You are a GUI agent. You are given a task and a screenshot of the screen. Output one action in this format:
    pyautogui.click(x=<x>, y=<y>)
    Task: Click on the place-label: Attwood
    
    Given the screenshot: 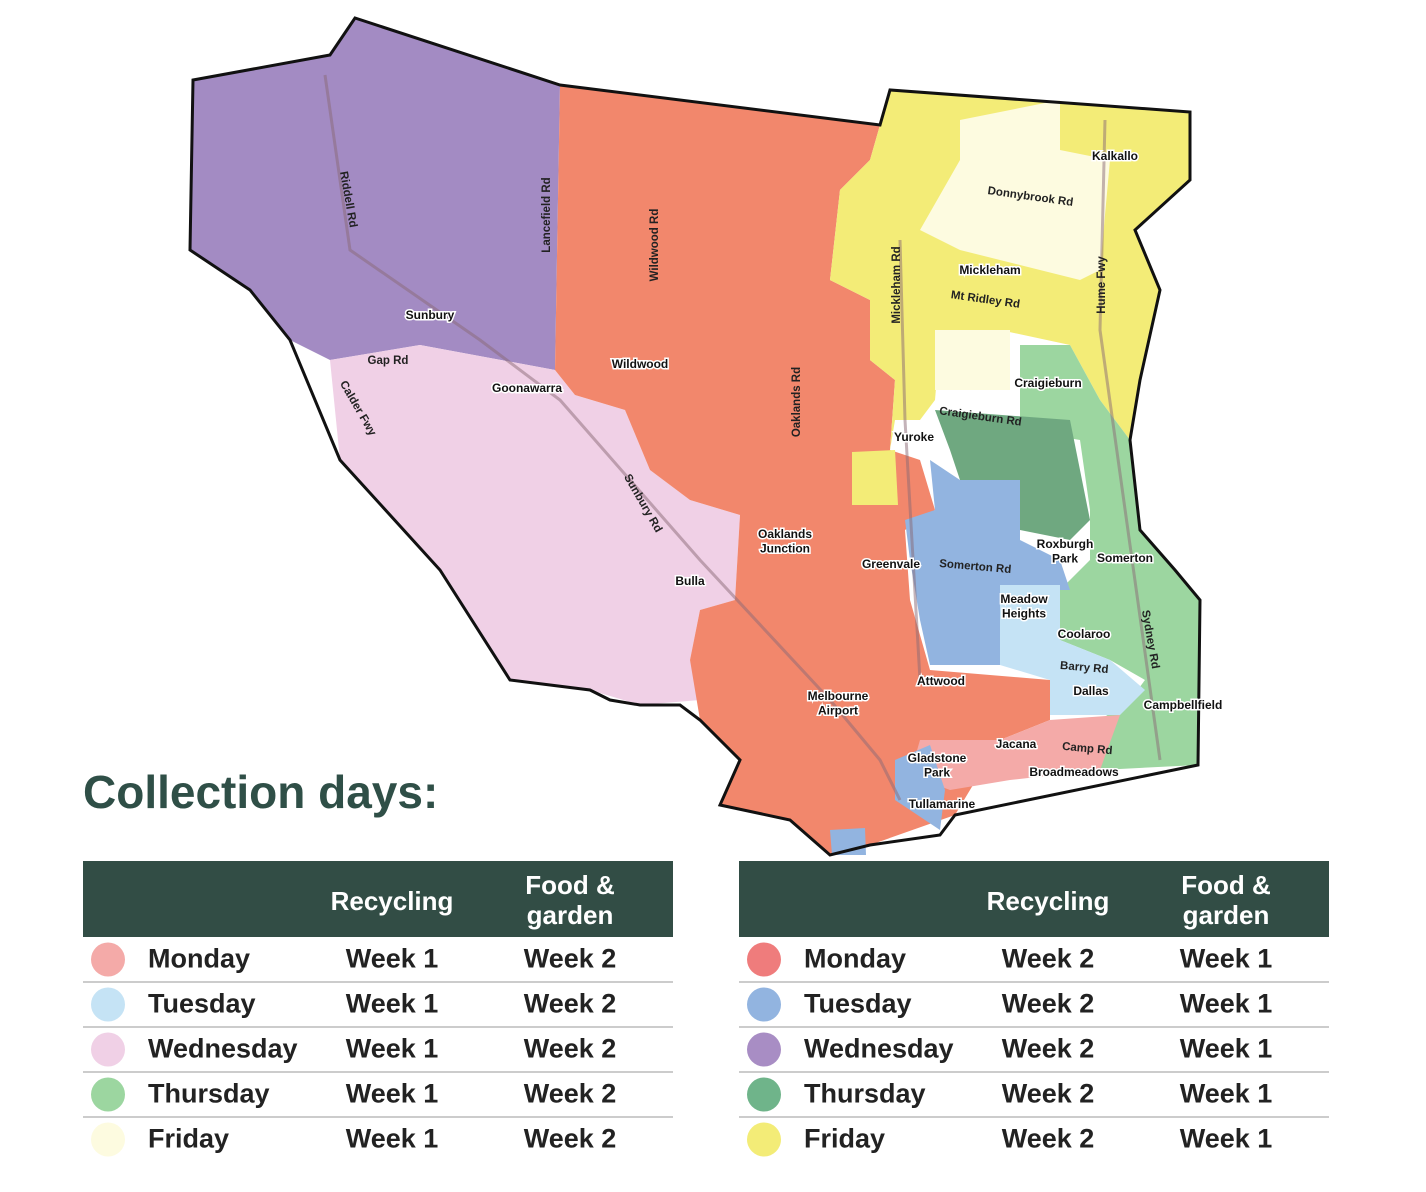 What is the action you would take?
    pyautogui.click(x=941, y=681)
    